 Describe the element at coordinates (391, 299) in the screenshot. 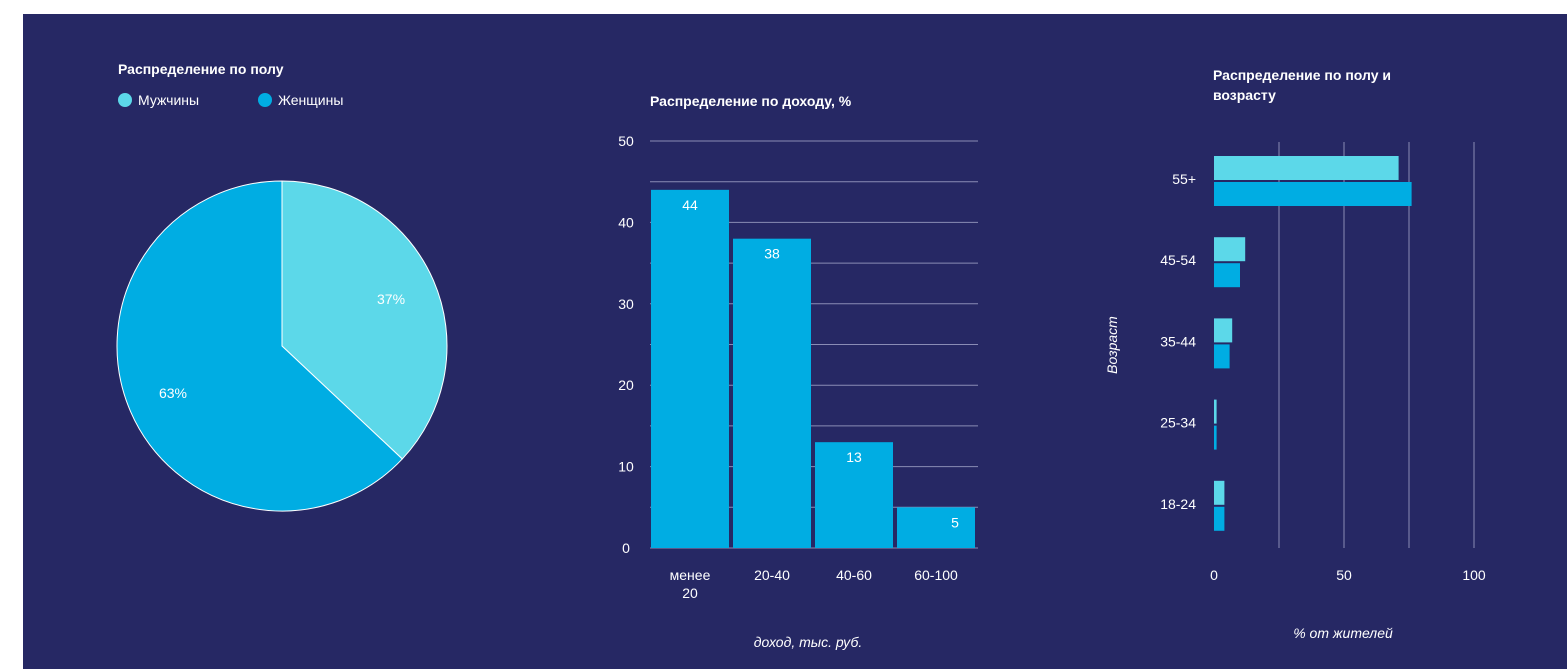

I see `pie-slice-label-1: 37%` at that location.